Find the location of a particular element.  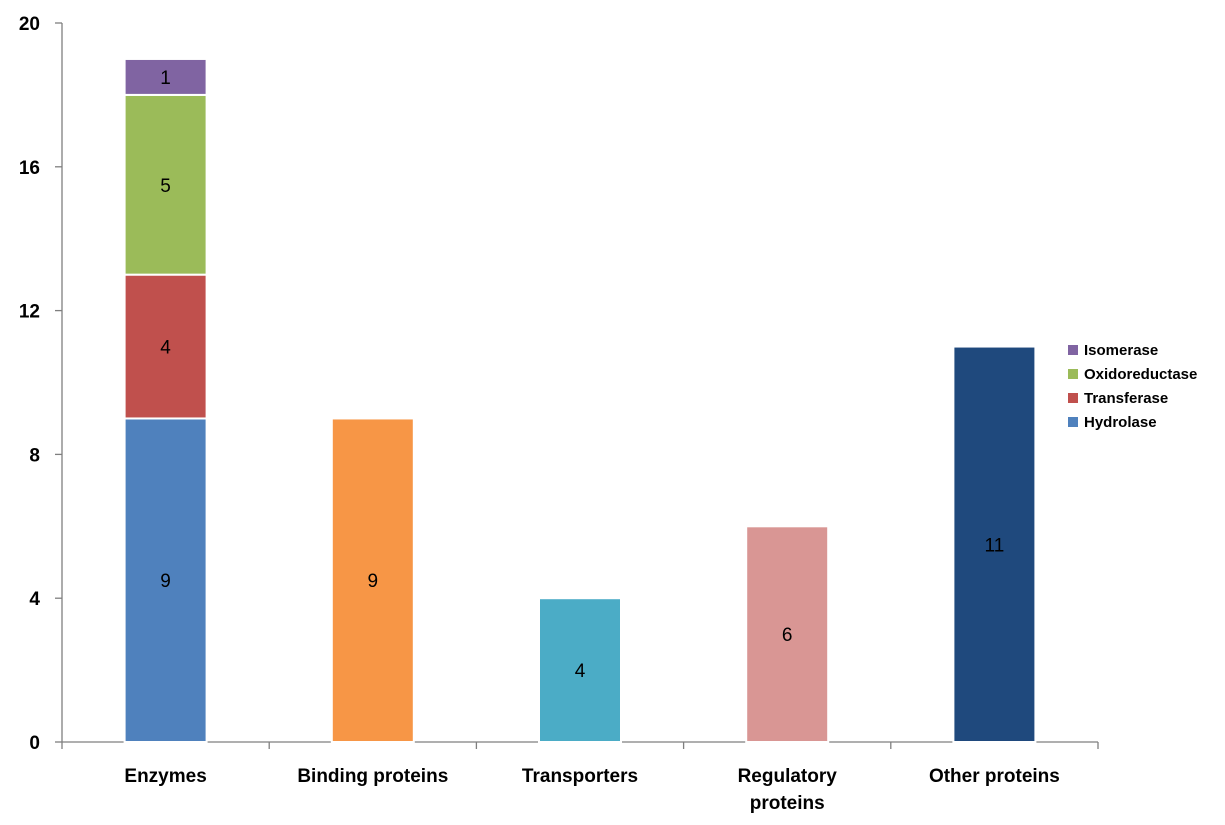

data-label: 1 is located at coordinates (165, 78).